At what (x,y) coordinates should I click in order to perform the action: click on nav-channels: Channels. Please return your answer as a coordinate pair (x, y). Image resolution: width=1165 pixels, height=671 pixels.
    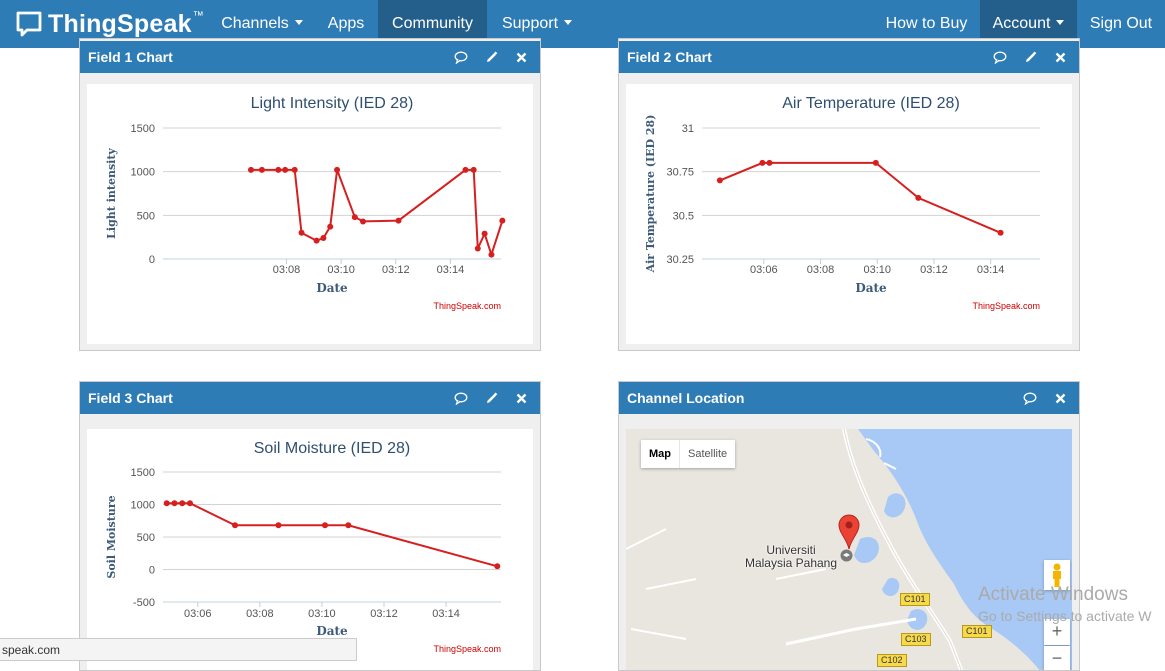
    Looking at the image, I should click on (262, 24).